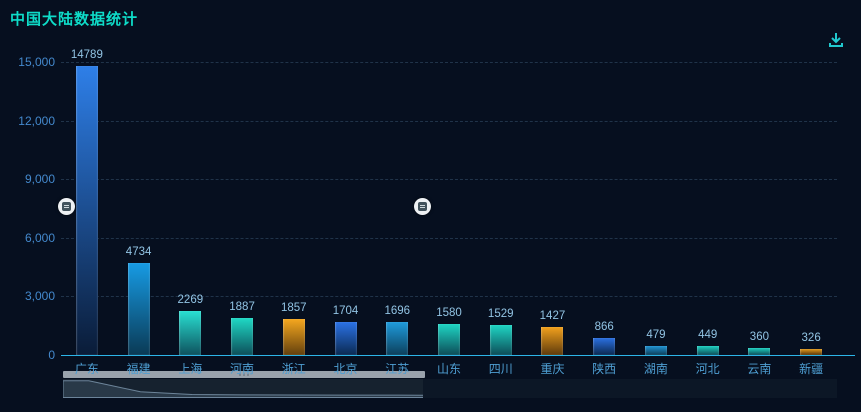  What do you see at coordinates (397, 369) in the screenshot?
I see `x-axis-category-label: 江苏` at bounding box center [397, 369].